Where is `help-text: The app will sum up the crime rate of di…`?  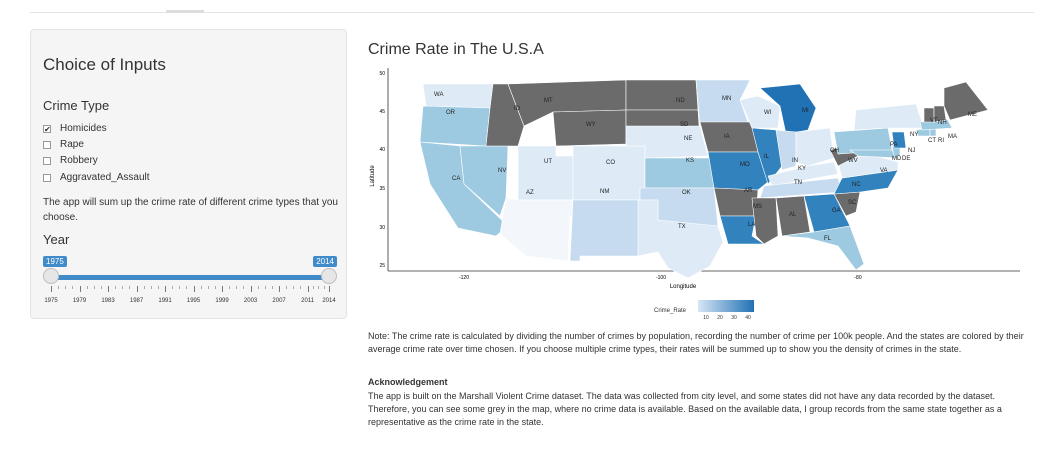
help-text: The app will sum up the crime rate of di… is located at coordinates (190, 210).